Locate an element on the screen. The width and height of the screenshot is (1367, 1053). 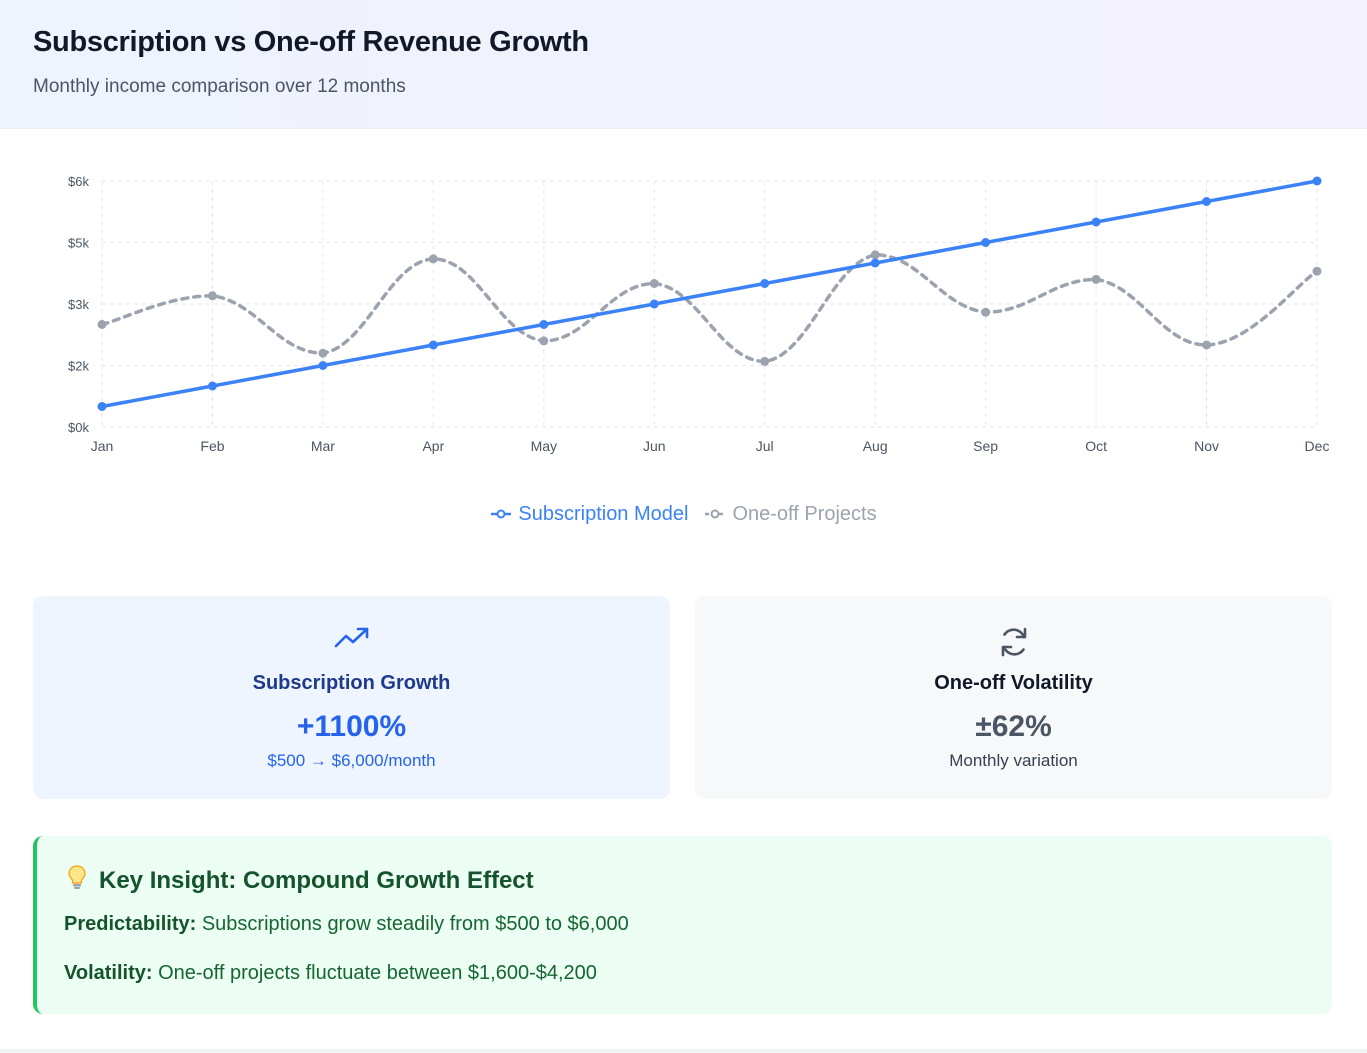
legend-item-subscription: Subscription Model is located at coordinates (589, 514).